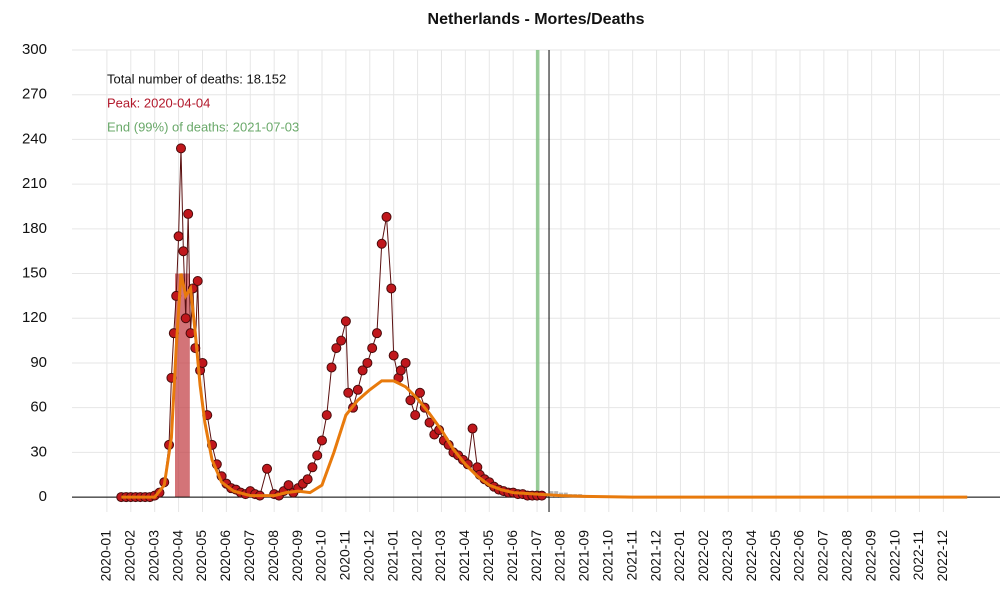 This screenshot has width=1000, height=600. I want to click on x-tick-label: 2021-04, so click(464, 556).